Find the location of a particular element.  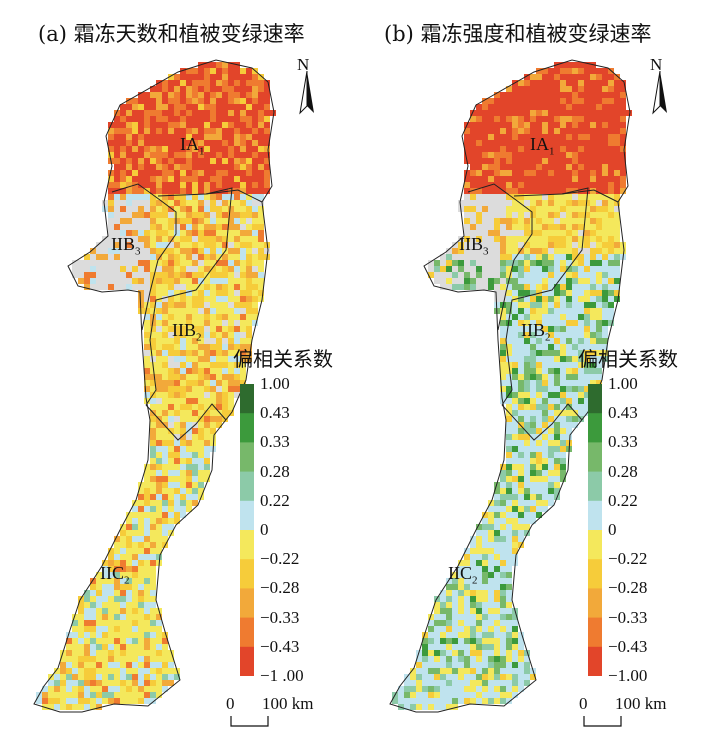

panel-title: (a) 霜冻天数和植被变绿速率 is located at coordinates (171, 34).